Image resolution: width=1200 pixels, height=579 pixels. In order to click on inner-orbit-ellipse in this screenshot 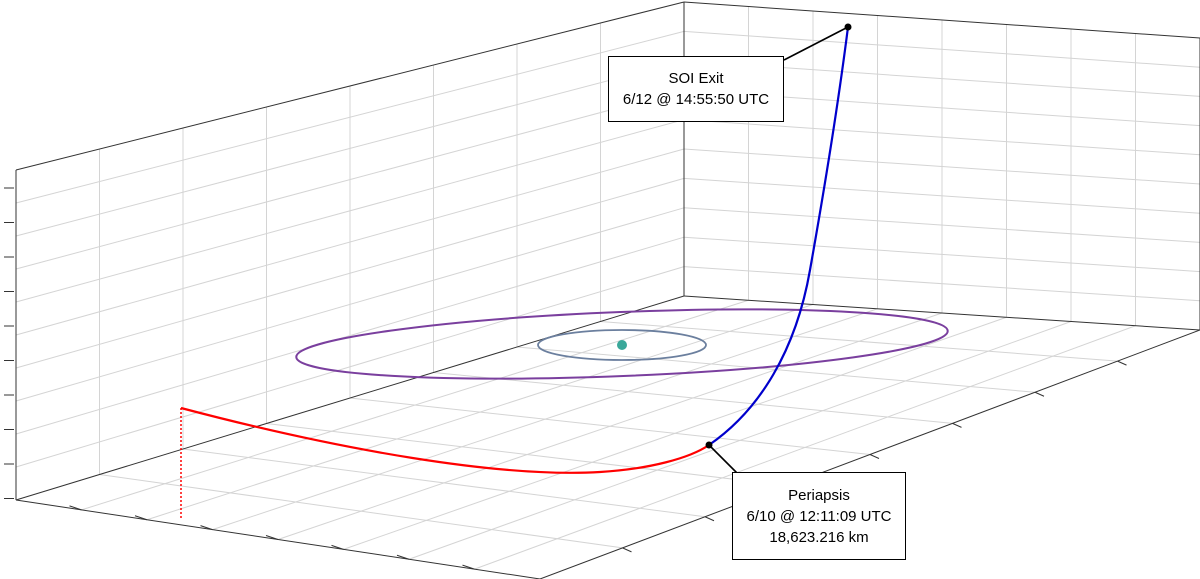, I will do `click(622, 345)`.